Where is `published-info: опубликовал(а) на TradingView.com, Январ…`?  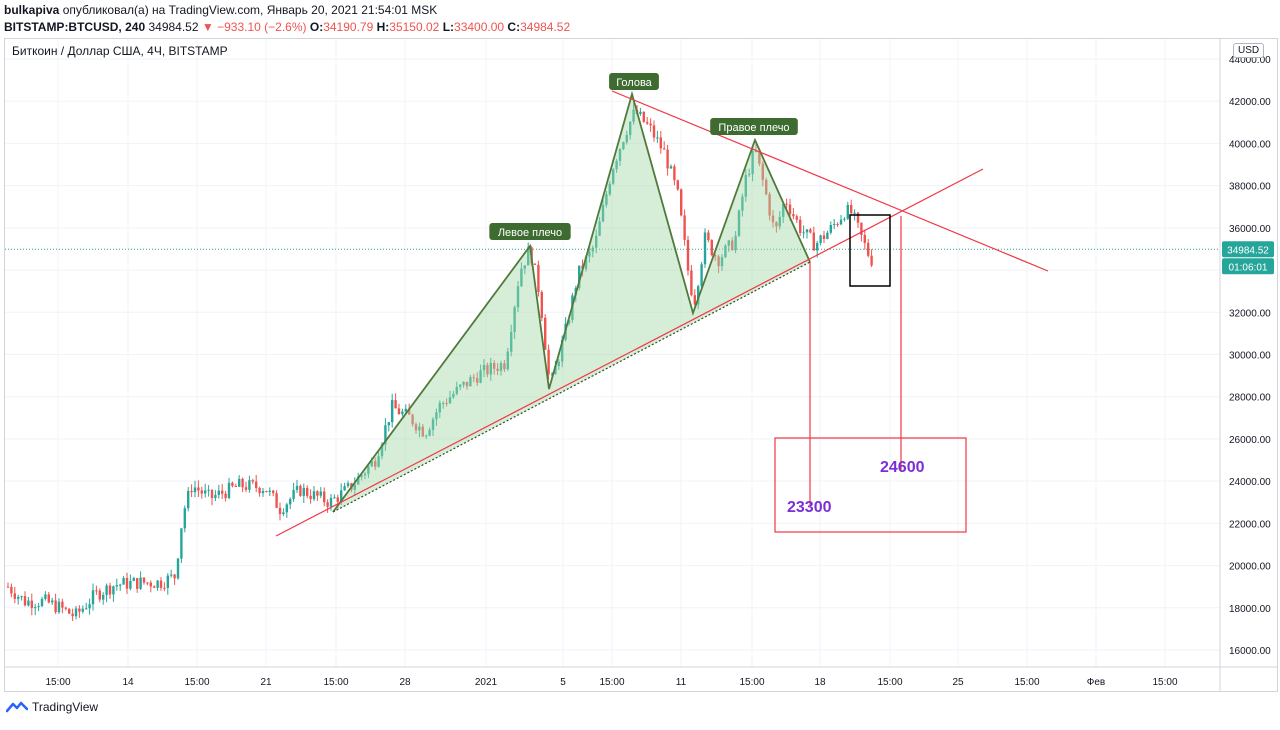
published-info: опубликовал(а) на TradingView.com, Январ… is located at coordinates (250, 10).